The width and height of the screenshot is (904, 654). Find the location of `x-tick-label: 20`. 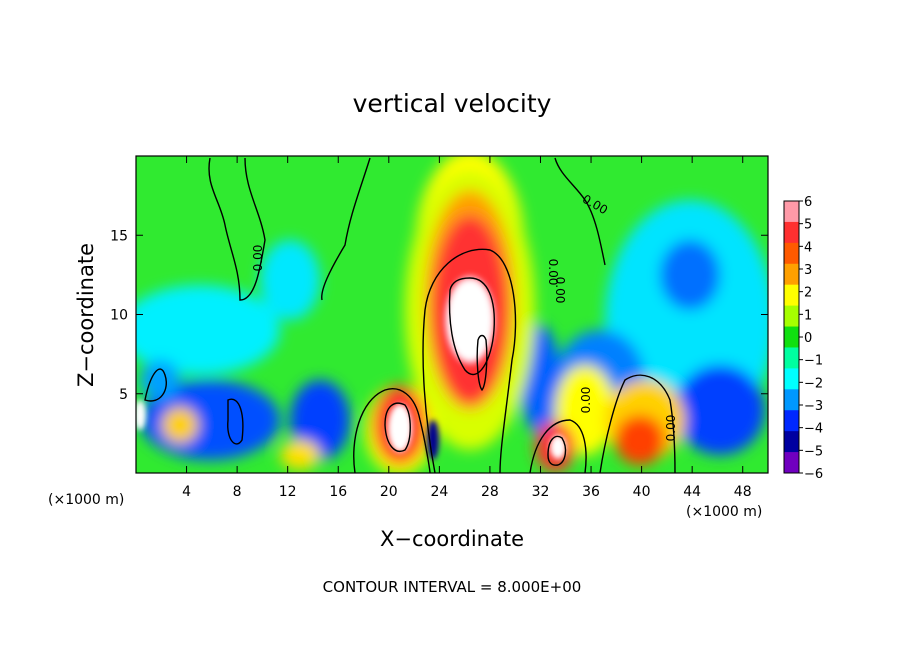

x-tick-label: 20 is located at coordinates (389, 492).